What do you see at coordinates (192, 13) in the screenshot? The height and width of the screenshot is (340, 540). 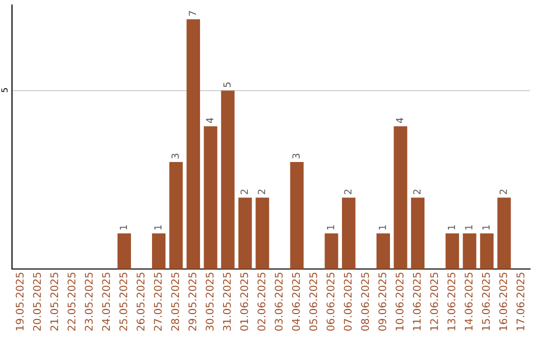 I see `data-label: 7` at bounding box center [192, 13].